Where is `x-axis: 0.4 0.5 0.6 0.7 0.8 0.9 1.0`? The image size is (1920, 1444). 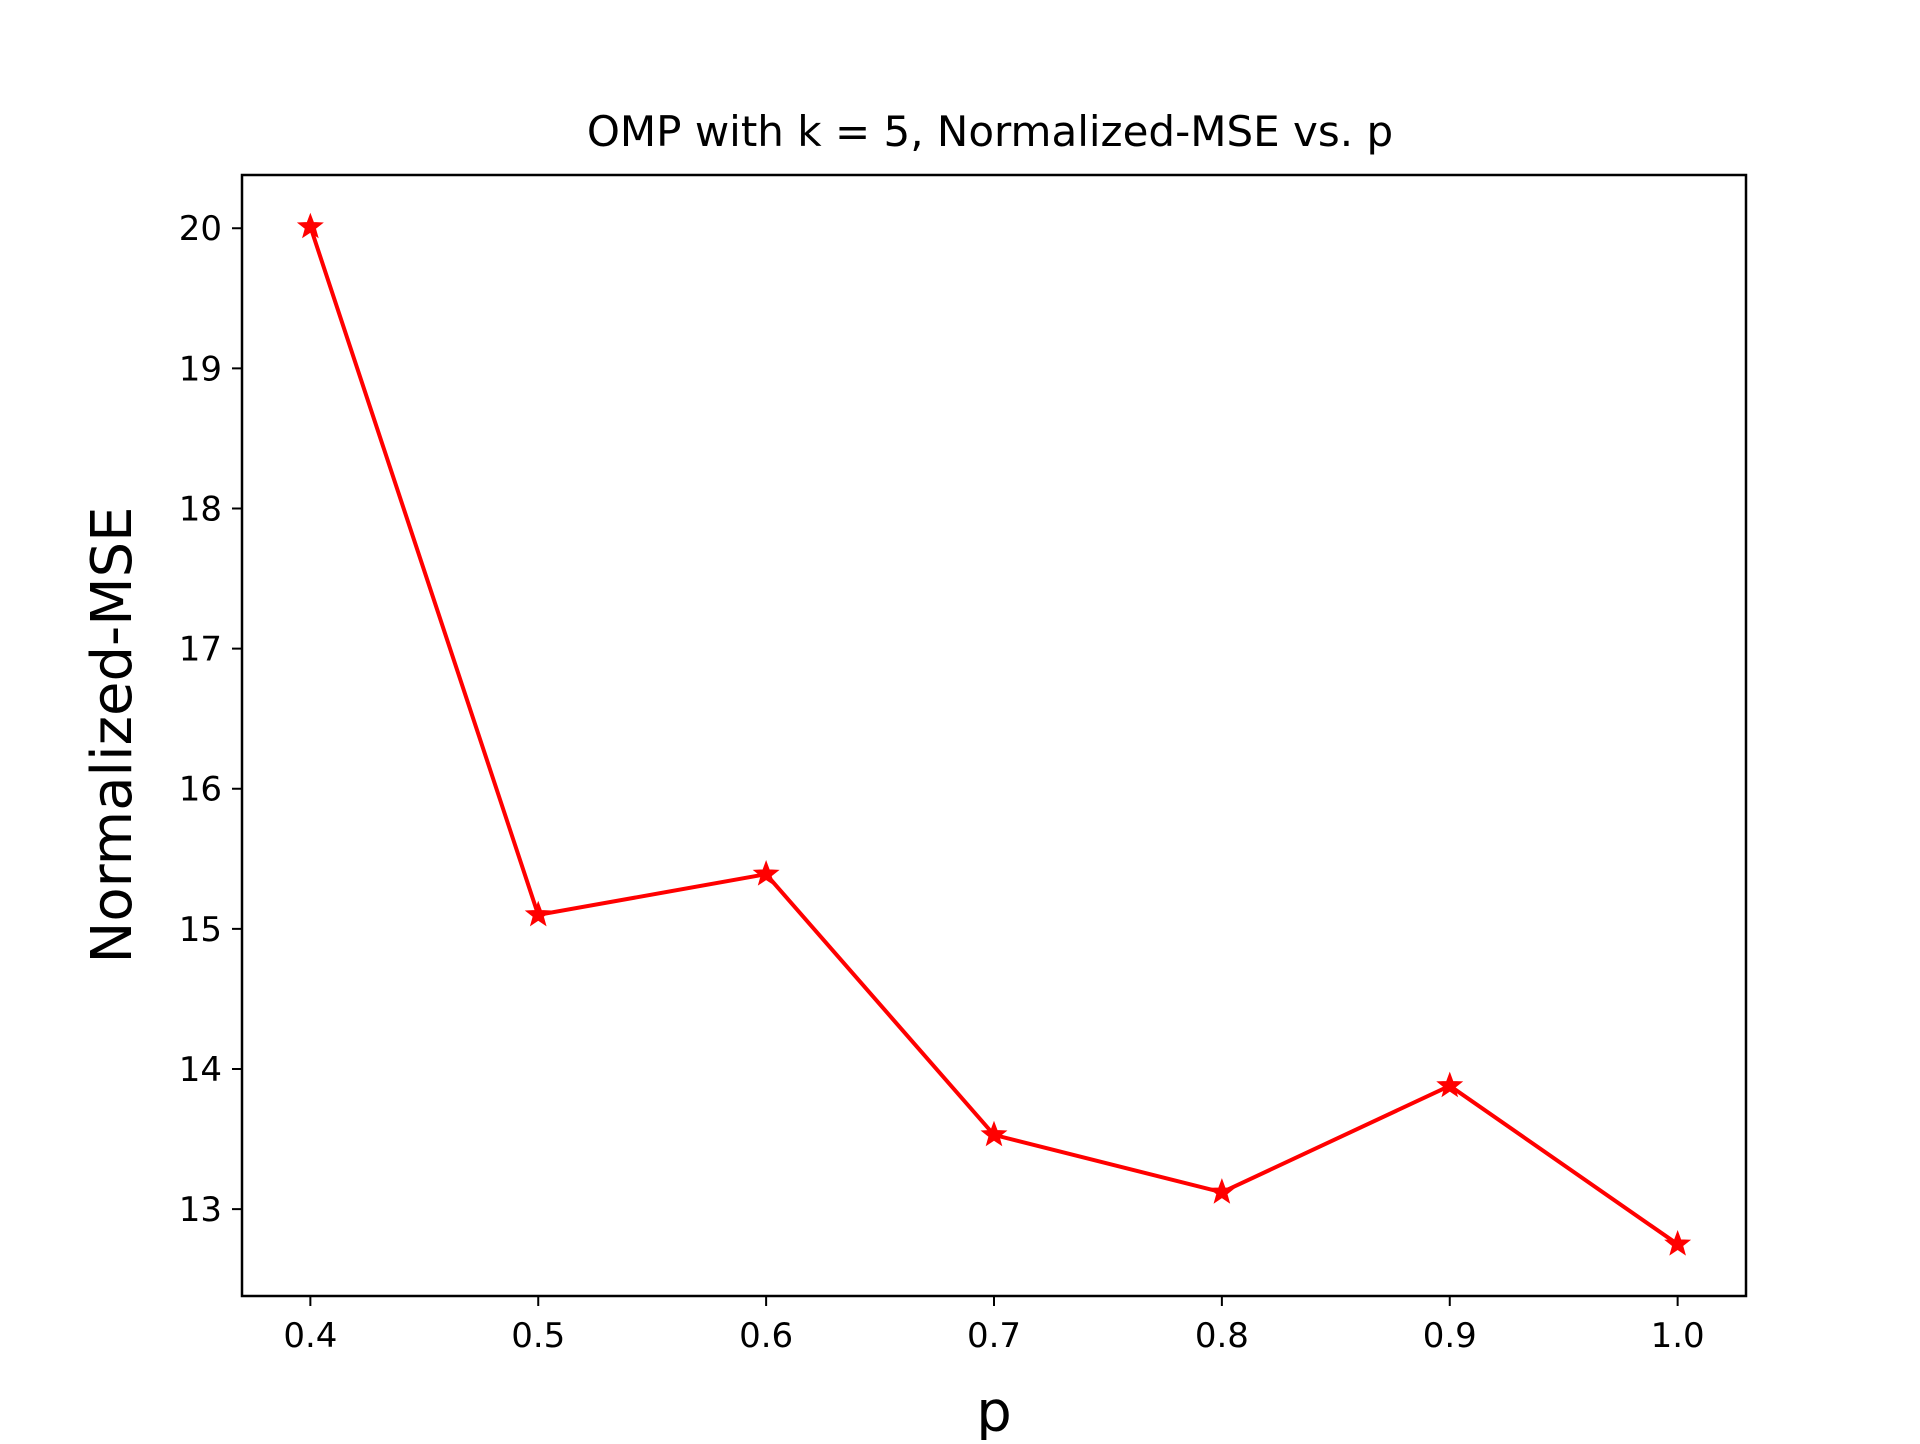 x-axis: 0.4 0.5 0.6 0.7 0.8 0.9 1.0 is located at coordinates (994, 1326).